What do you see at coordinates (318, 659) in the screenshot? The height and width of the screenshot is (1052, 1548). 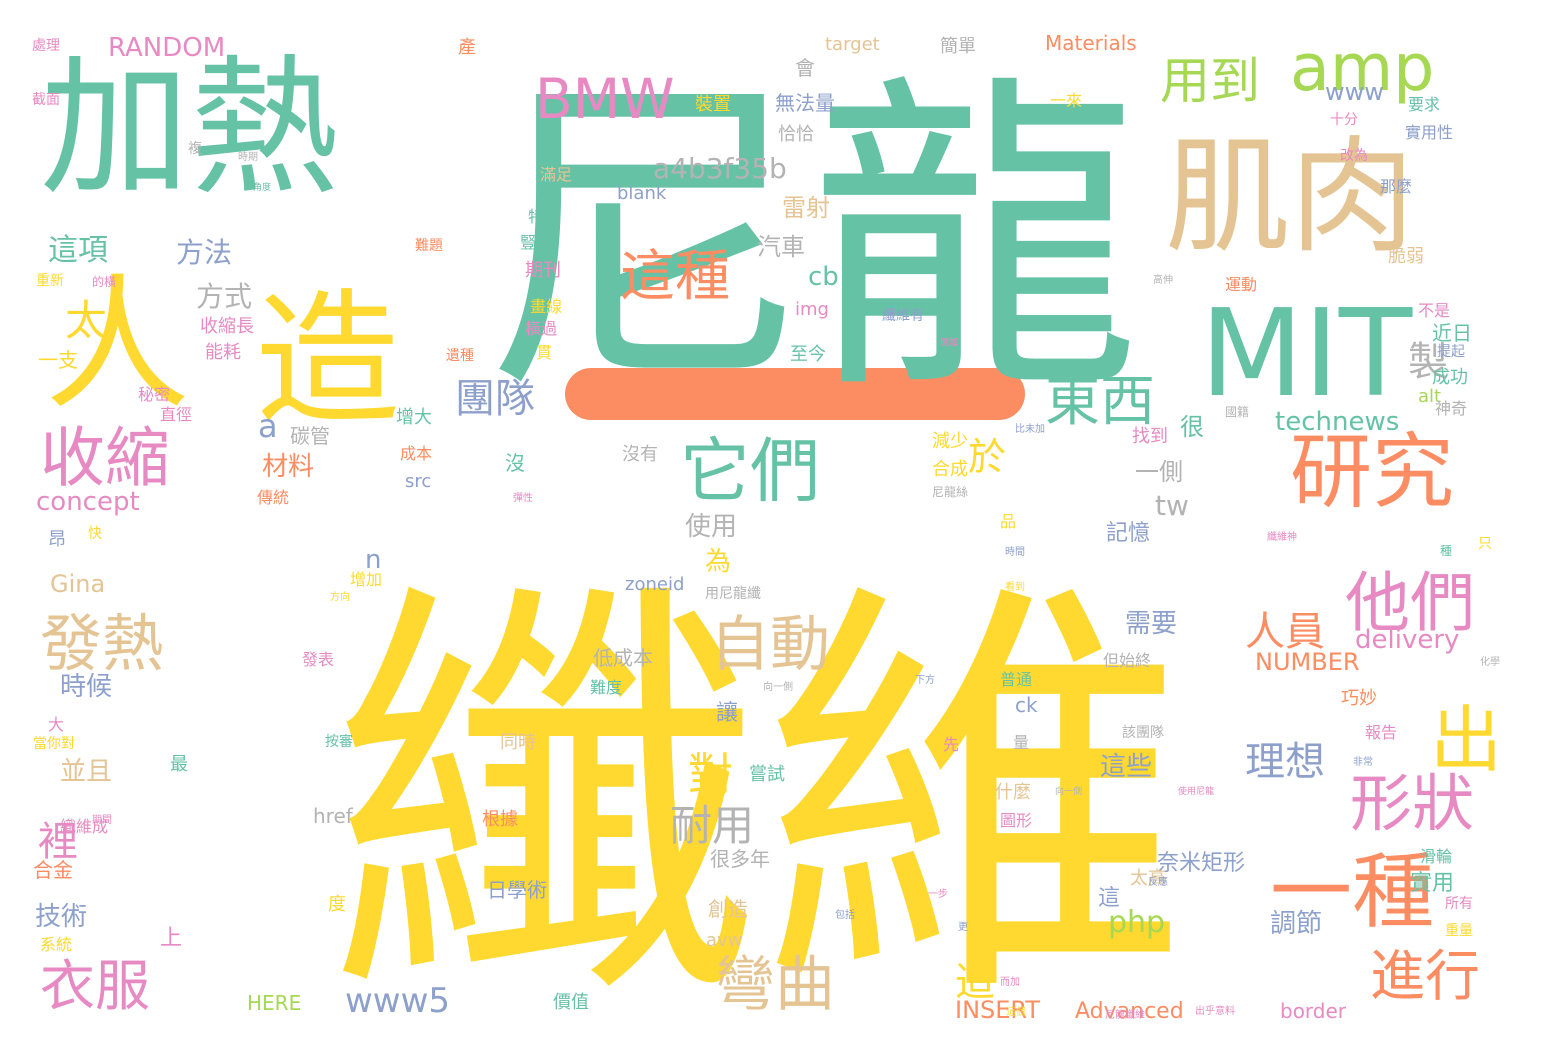 I see `word-118: 發表` at bounding box center [318, 659].